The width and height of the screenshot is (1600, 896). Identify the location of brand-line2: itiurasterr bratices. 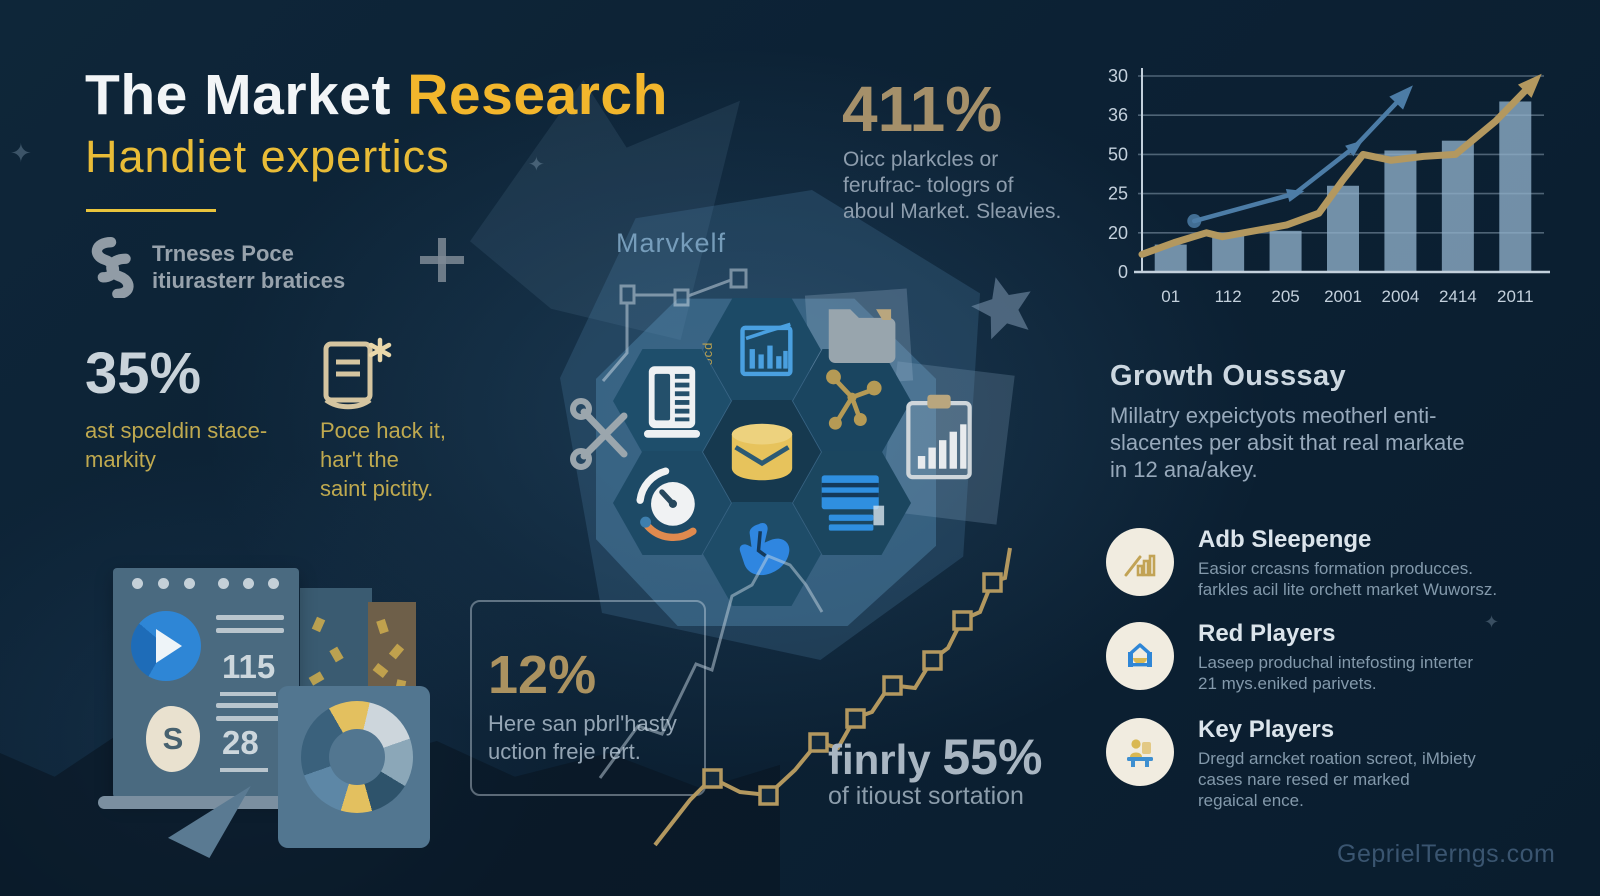
(249, 280).